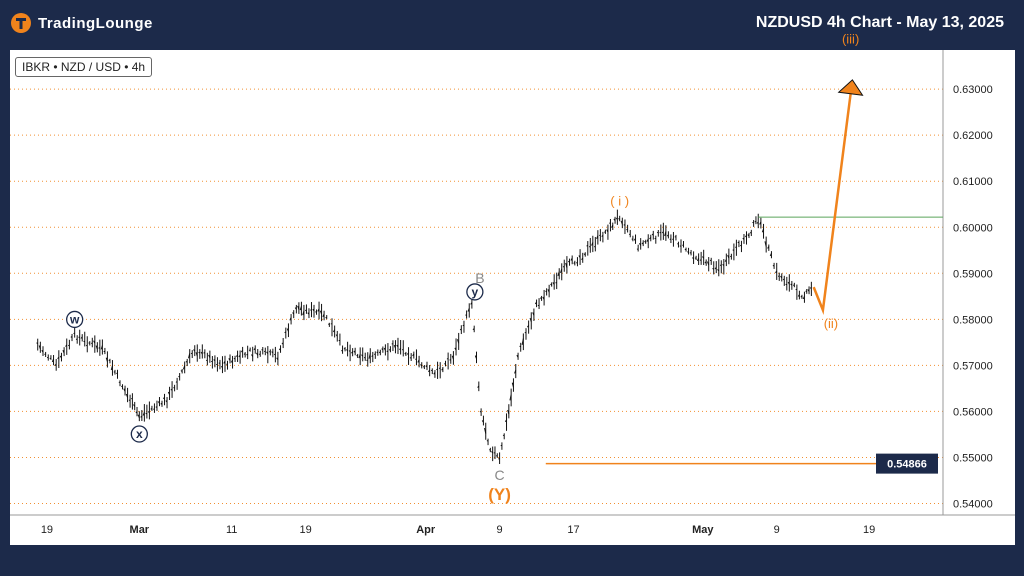 This screenshot has width=1024, height=576. What do you see at coordinates (777, 530) in the screenshot?
I see `x-tick-label: 9` at bounding box center [777, 530].